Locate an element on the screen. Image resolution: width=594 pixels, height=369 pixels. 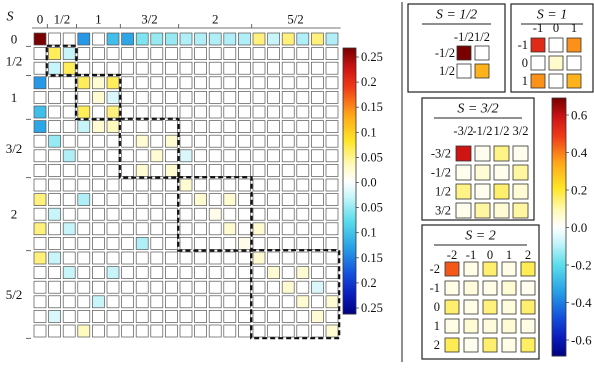
panel-S-1/2: S = 1/2-1/2-1/21/21/2 is located at coordinates (456, 48).